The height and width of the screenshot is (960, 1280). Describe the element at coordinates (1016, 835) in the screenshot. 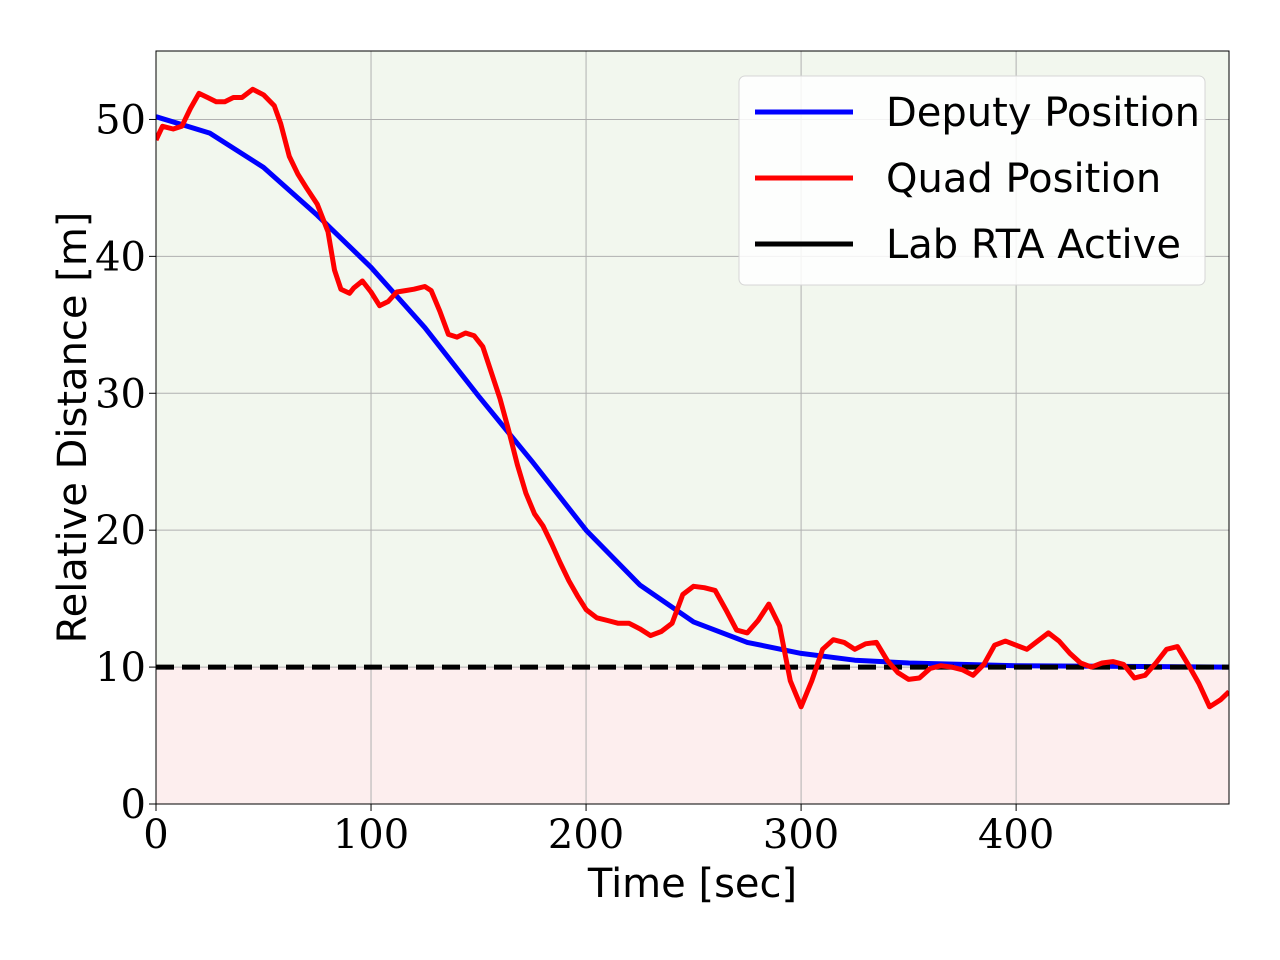

I see `x-tick-label: 400` at that location.